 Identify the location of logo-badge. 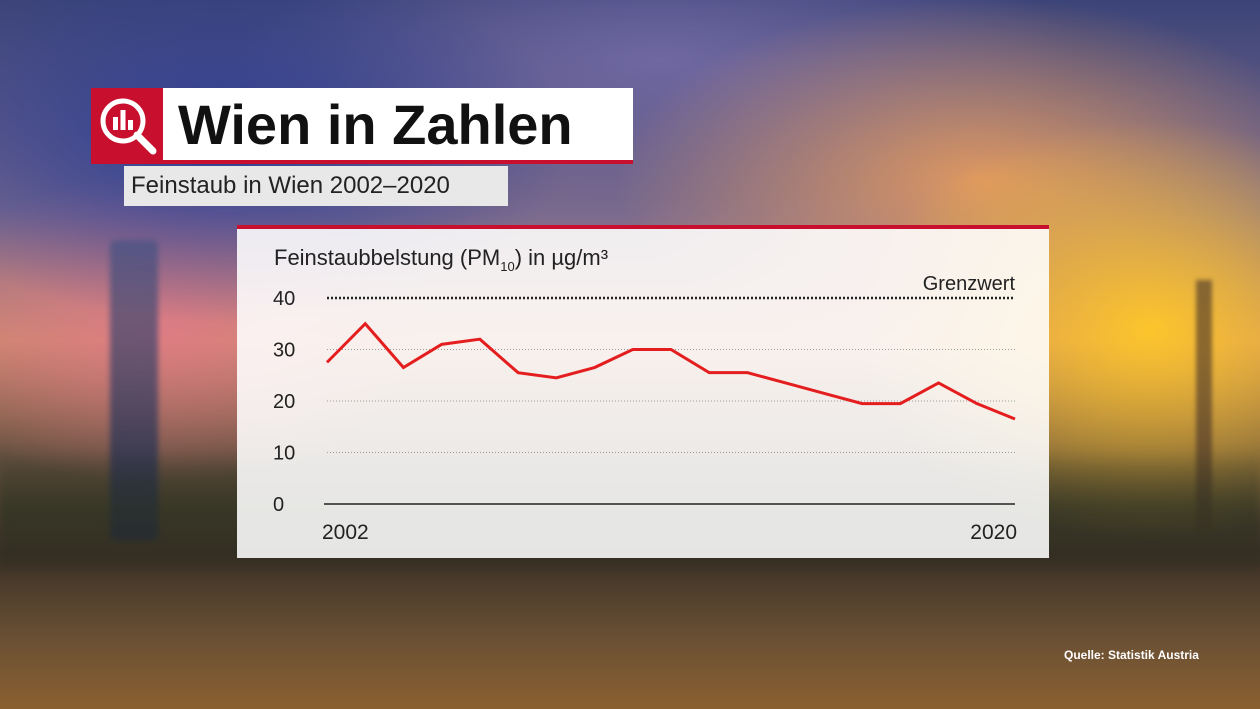
(127, 124).